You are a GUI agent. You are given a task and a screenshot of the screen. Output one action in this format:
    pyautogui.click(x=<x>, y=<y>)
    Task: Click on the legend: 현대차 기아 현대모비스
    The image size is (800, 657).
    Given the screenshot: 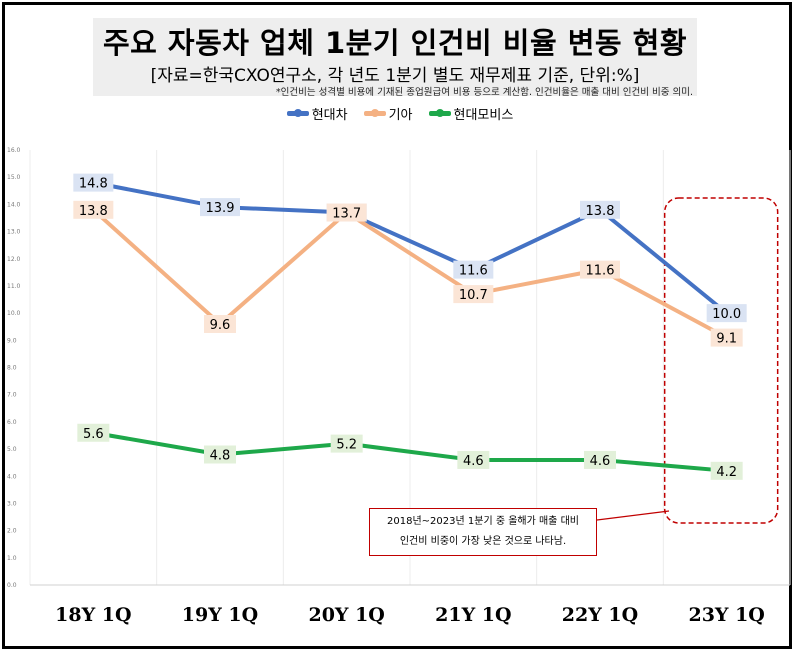 What is the action you would take?
    pyautogui.click(x=400, y=113)
    